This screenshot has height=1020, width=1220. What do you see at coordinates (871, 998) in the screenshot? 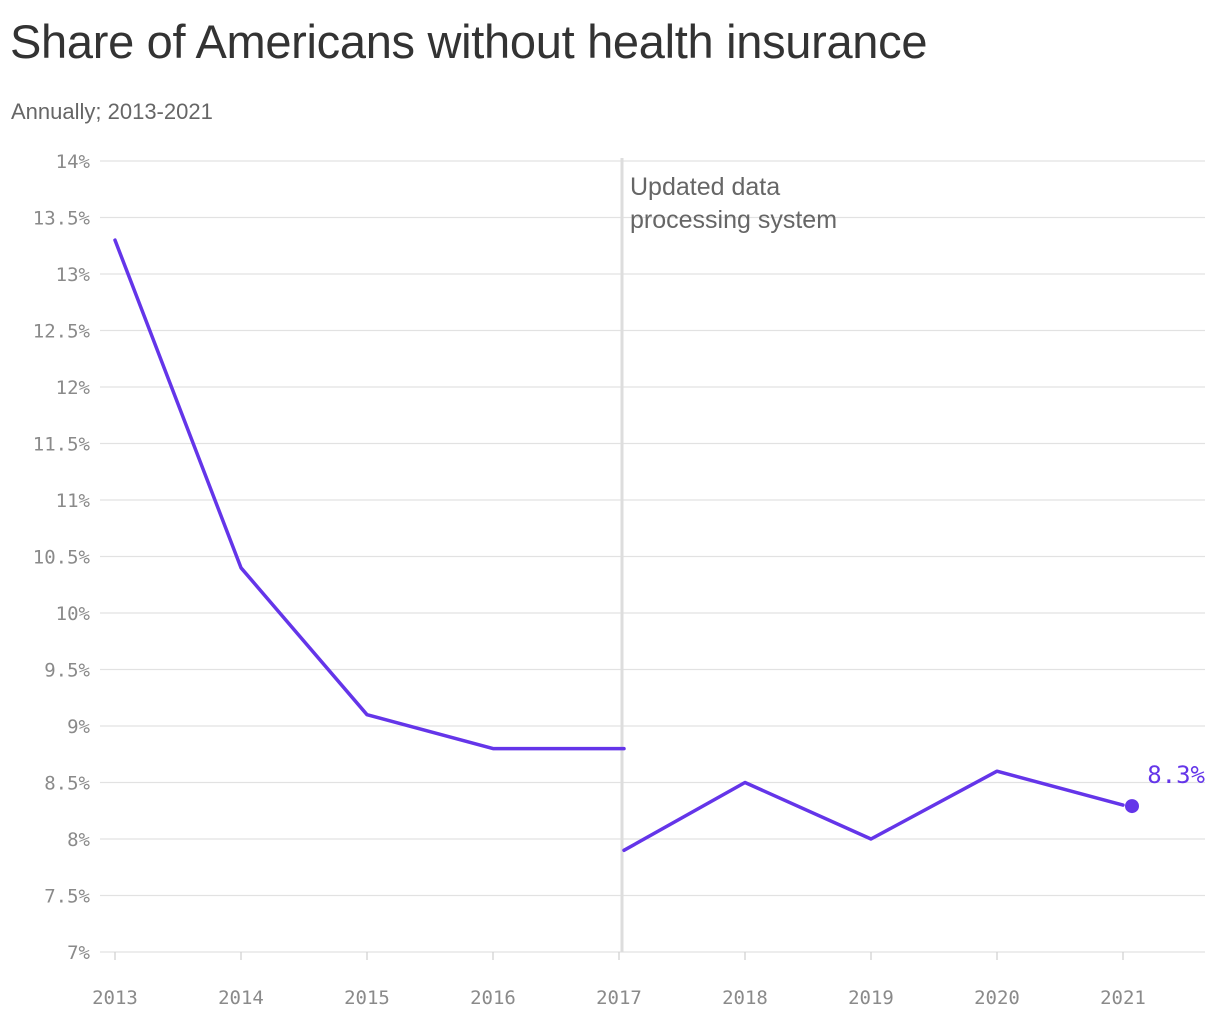
I see `x-tick-label: 2019` at bounding box center [871, 998].